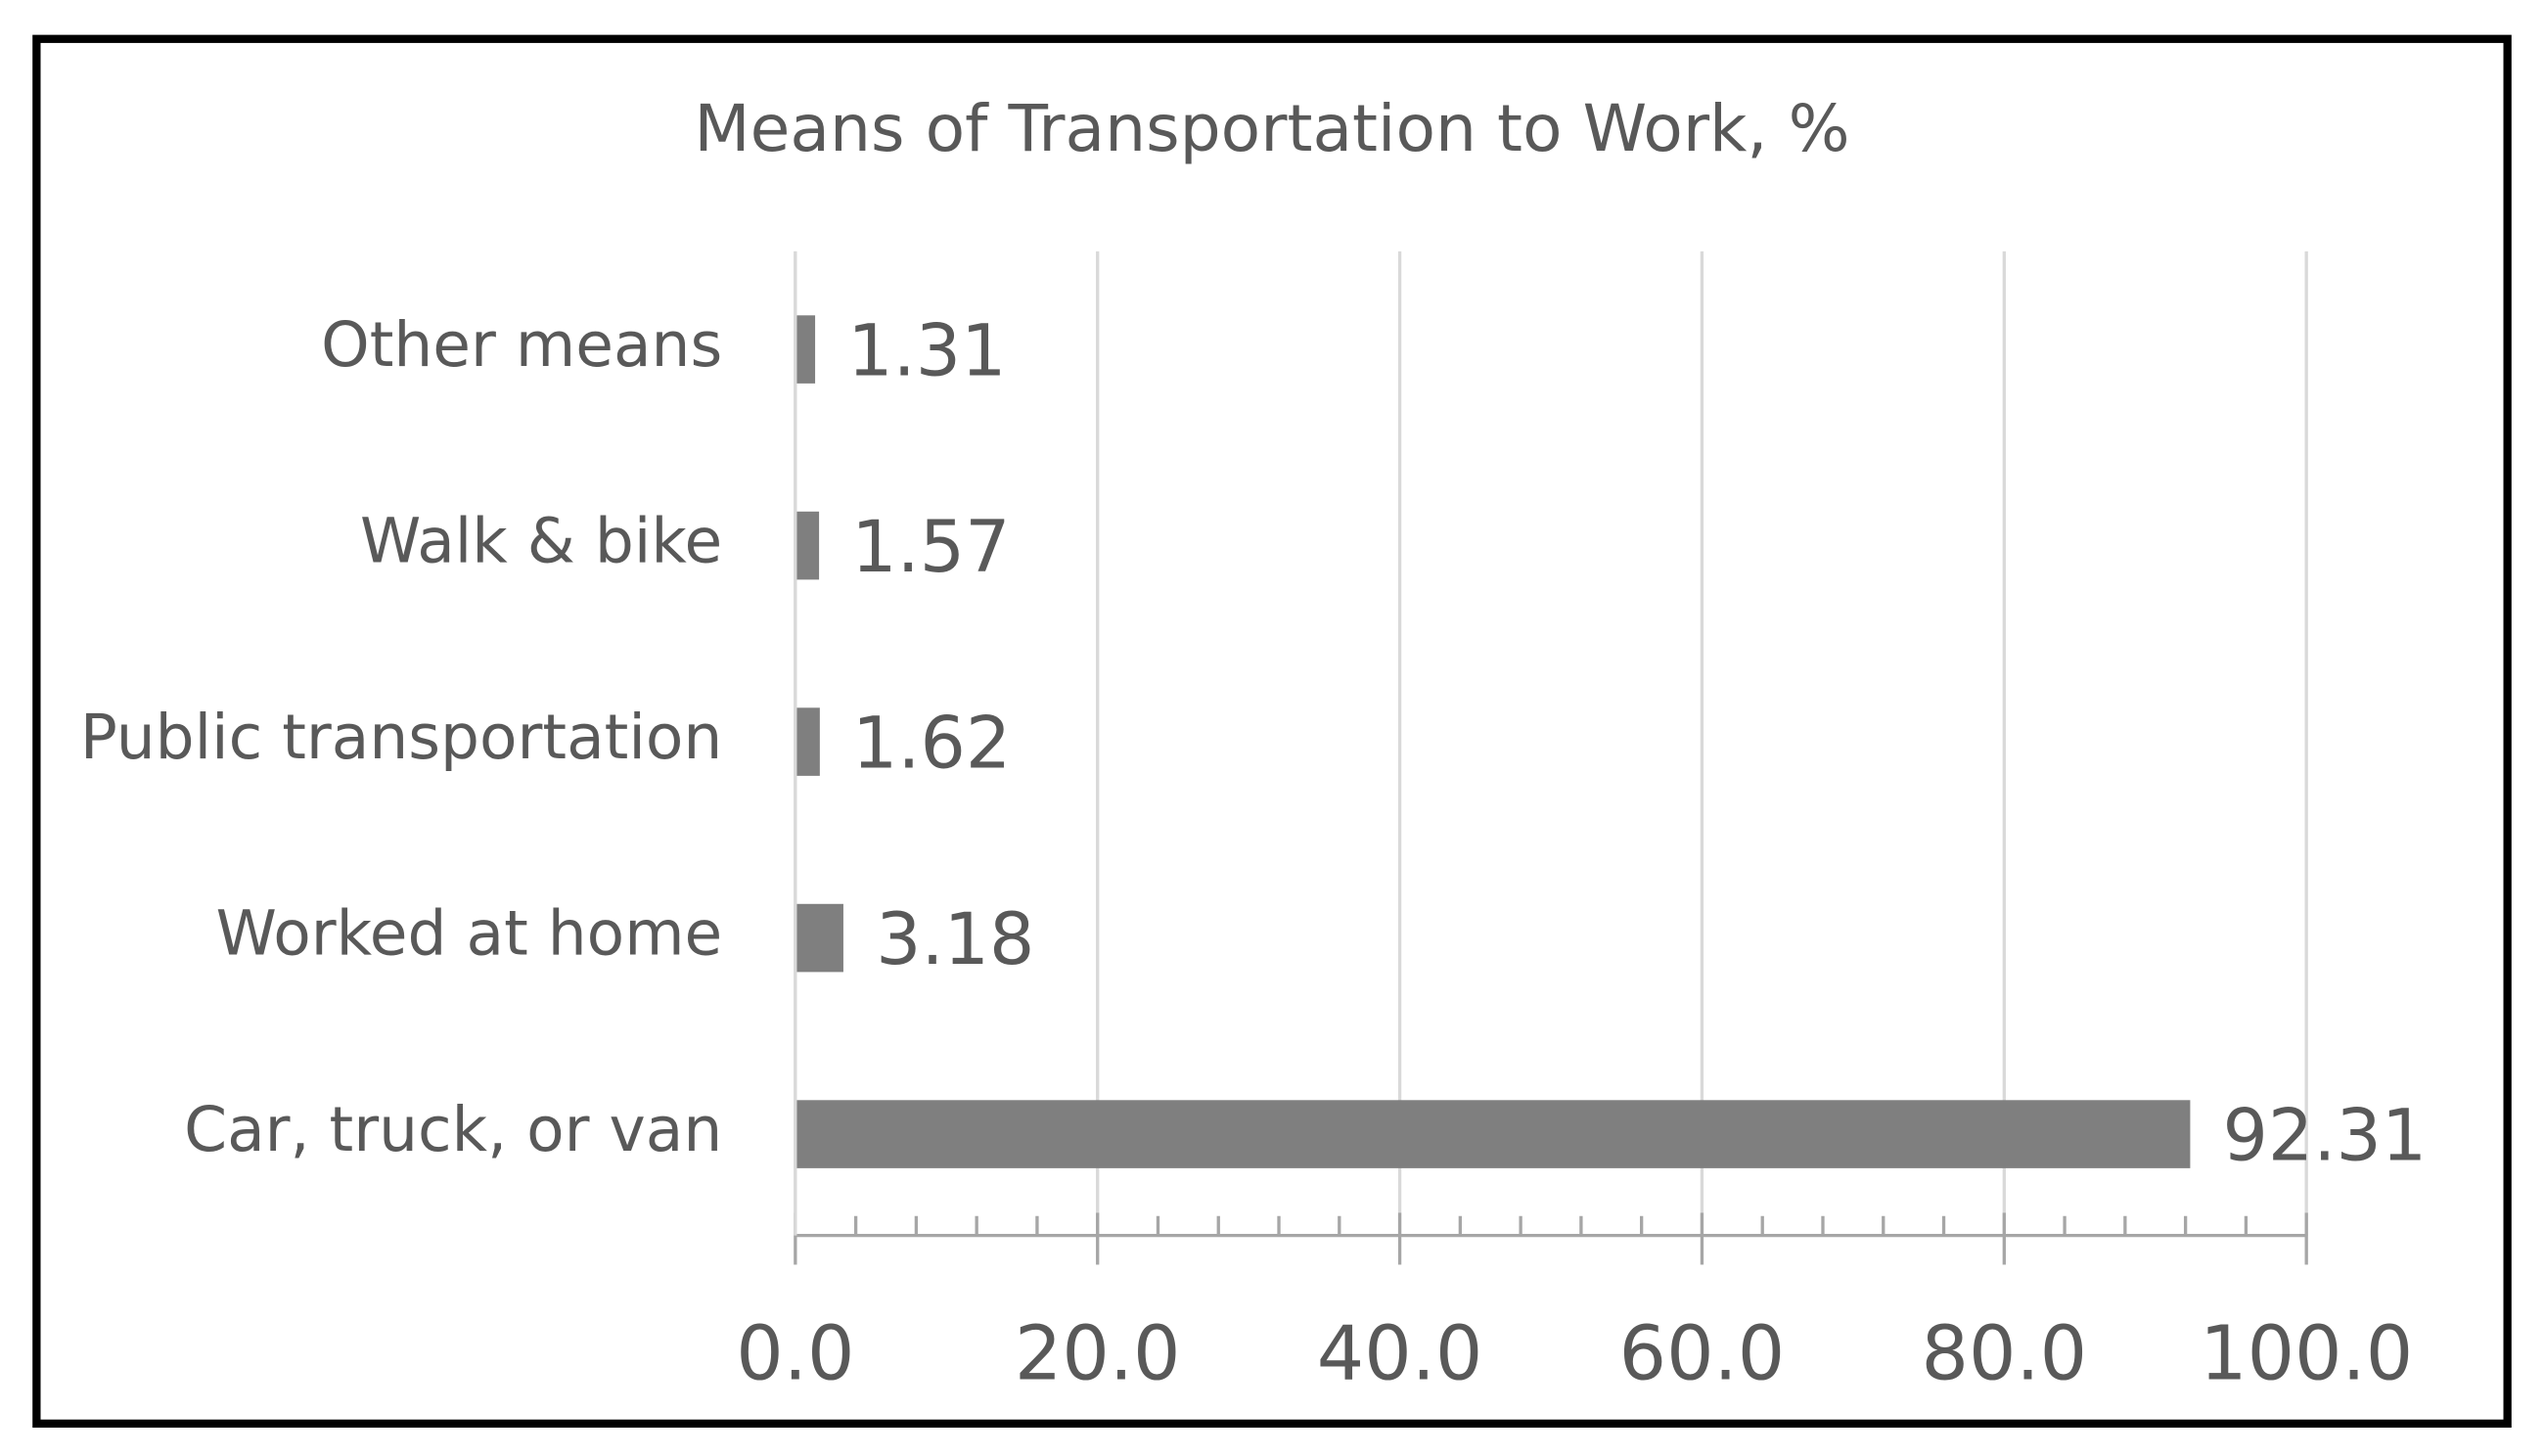  Describe the element at coordinates (2004, 1353) in the screenshot. I see `x-tick-label: 80.0` at that location.